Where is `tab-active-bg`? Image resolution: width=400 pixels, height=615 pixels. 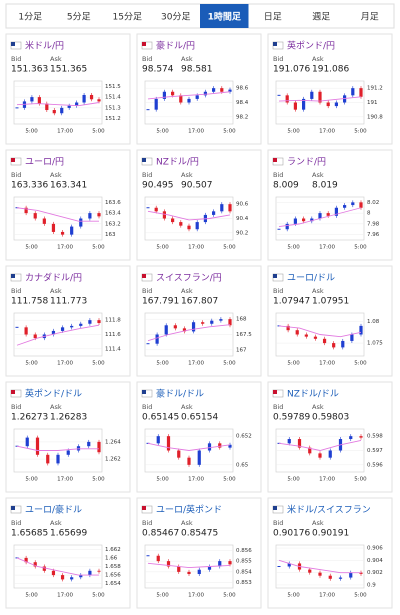
tab-active-bg is located at coordinates (224, 16).